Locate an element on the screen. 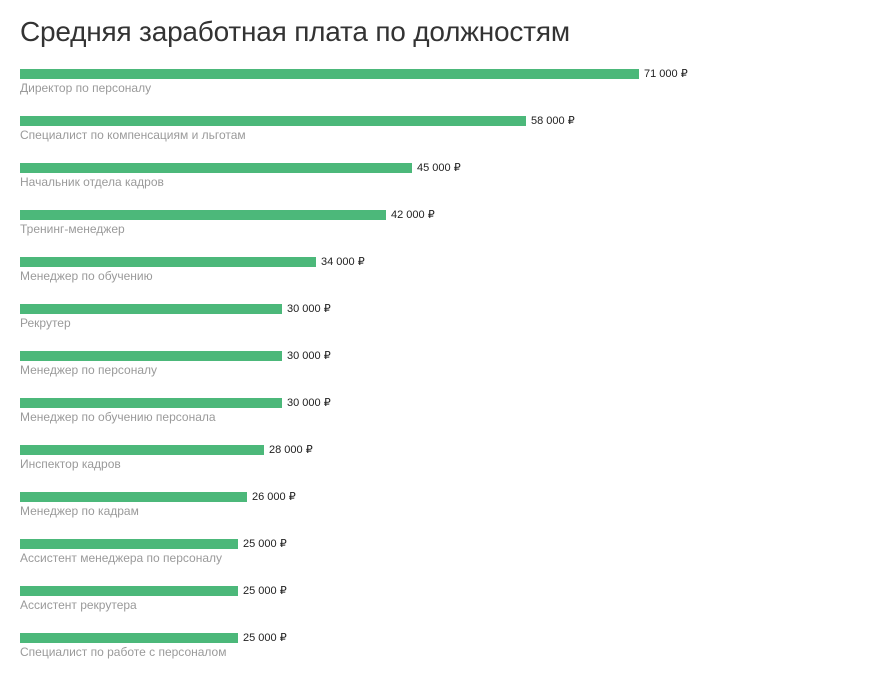 The height and width of the screenshot is (691, 892). bar-value-label: 34 000 ₽ is located at coordinates (343, 262).